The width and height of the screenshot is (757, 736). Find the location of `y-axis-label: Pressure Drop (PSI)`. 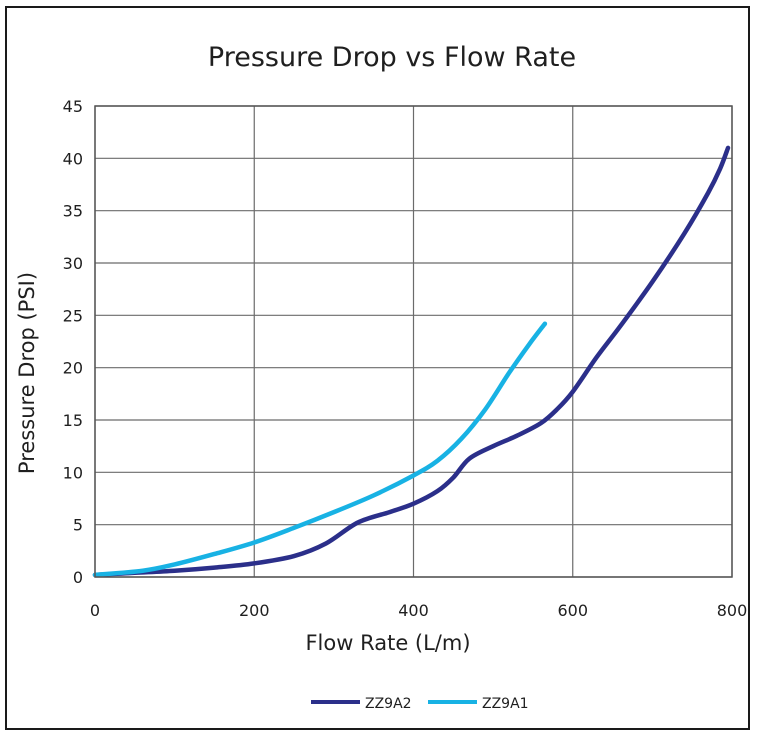

y-axis-label: Pressure Drop (PSI) is located at coordinates (27, 373).